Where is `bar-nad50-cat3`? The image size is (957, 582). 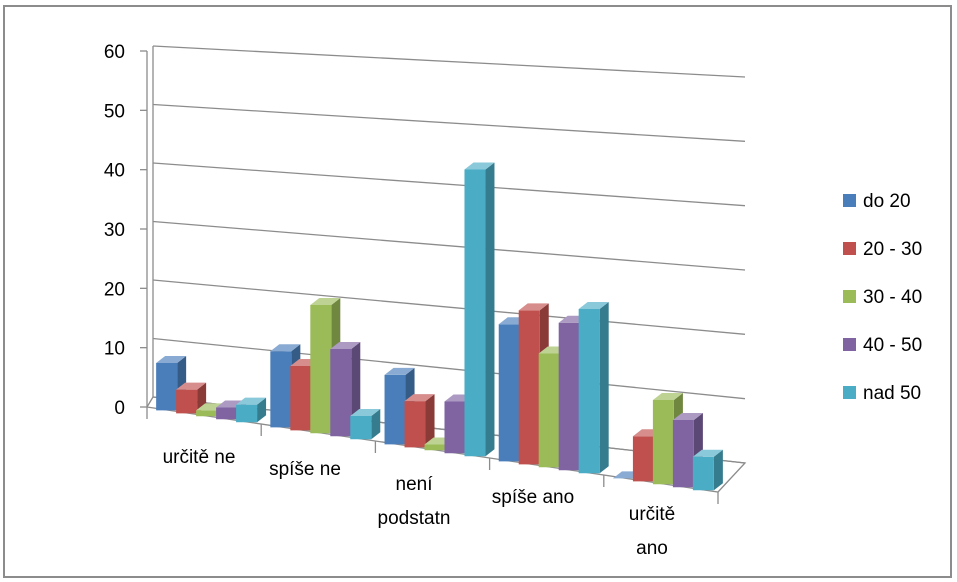
bar-nad50-cat3 is located at coordinates (593, 387).